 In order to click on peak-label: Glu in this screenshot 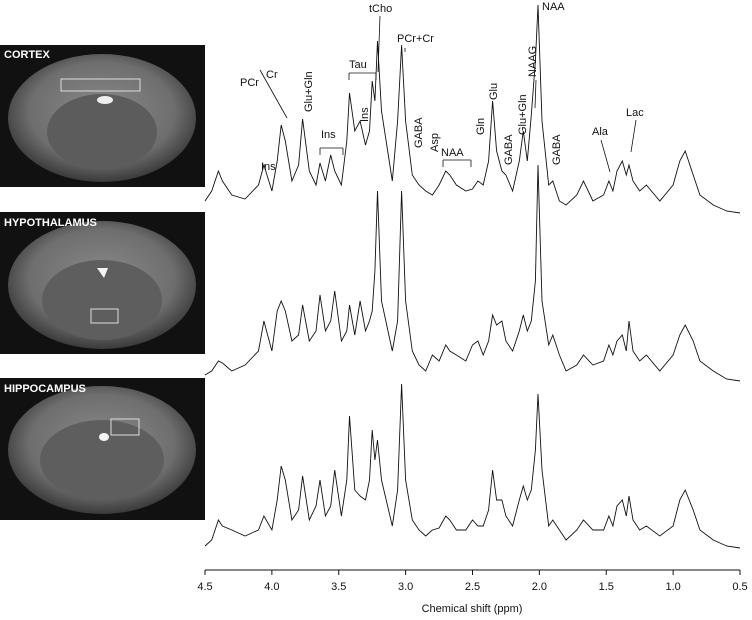, I will do `click(494, 91)`.